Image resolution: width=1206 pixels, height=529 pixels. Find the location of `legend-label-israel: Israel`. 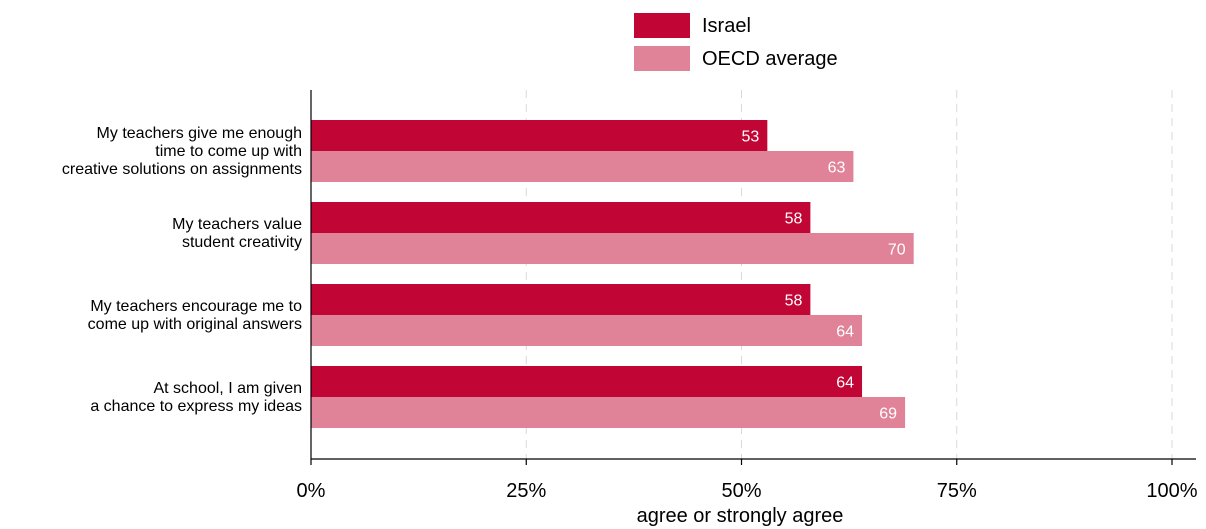

legend-label-israel: Israel is located at coordinates (726, 26).